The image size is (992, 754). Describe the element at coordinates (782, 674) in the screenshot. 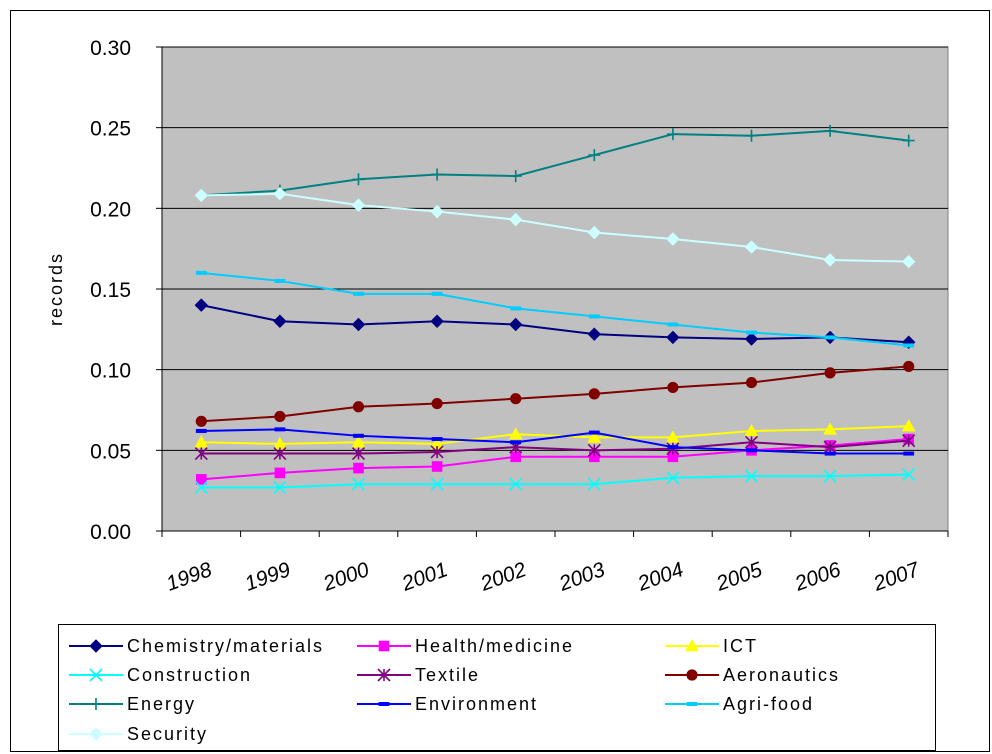

I see `legend-label: Aeronautics` at that location.